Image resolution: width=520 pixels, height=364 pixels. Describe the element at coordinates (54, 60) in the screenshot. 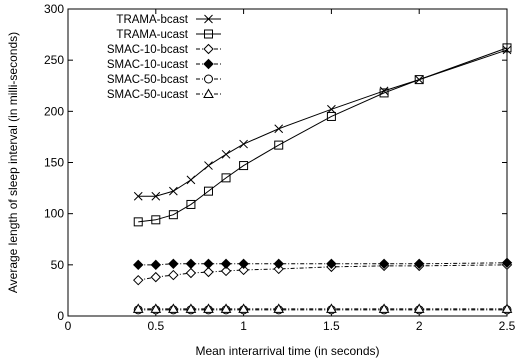

I see `y-tick-label: 250` at that location.